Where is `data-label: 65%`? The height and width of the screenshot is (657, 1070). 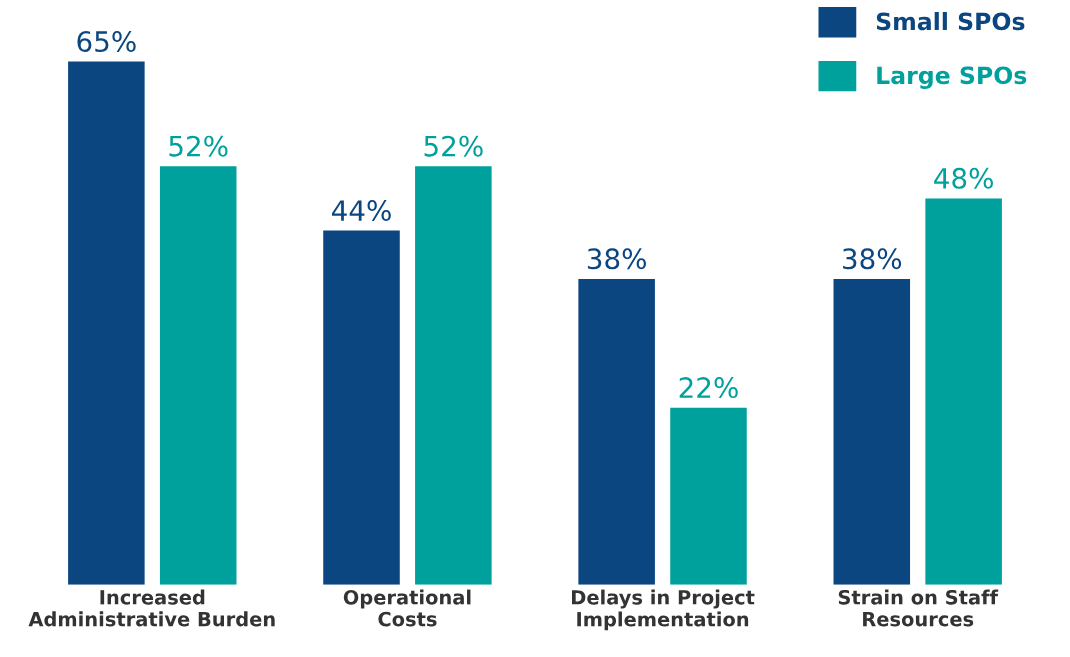
data-label: 65% is located at coordinates (106, 42).